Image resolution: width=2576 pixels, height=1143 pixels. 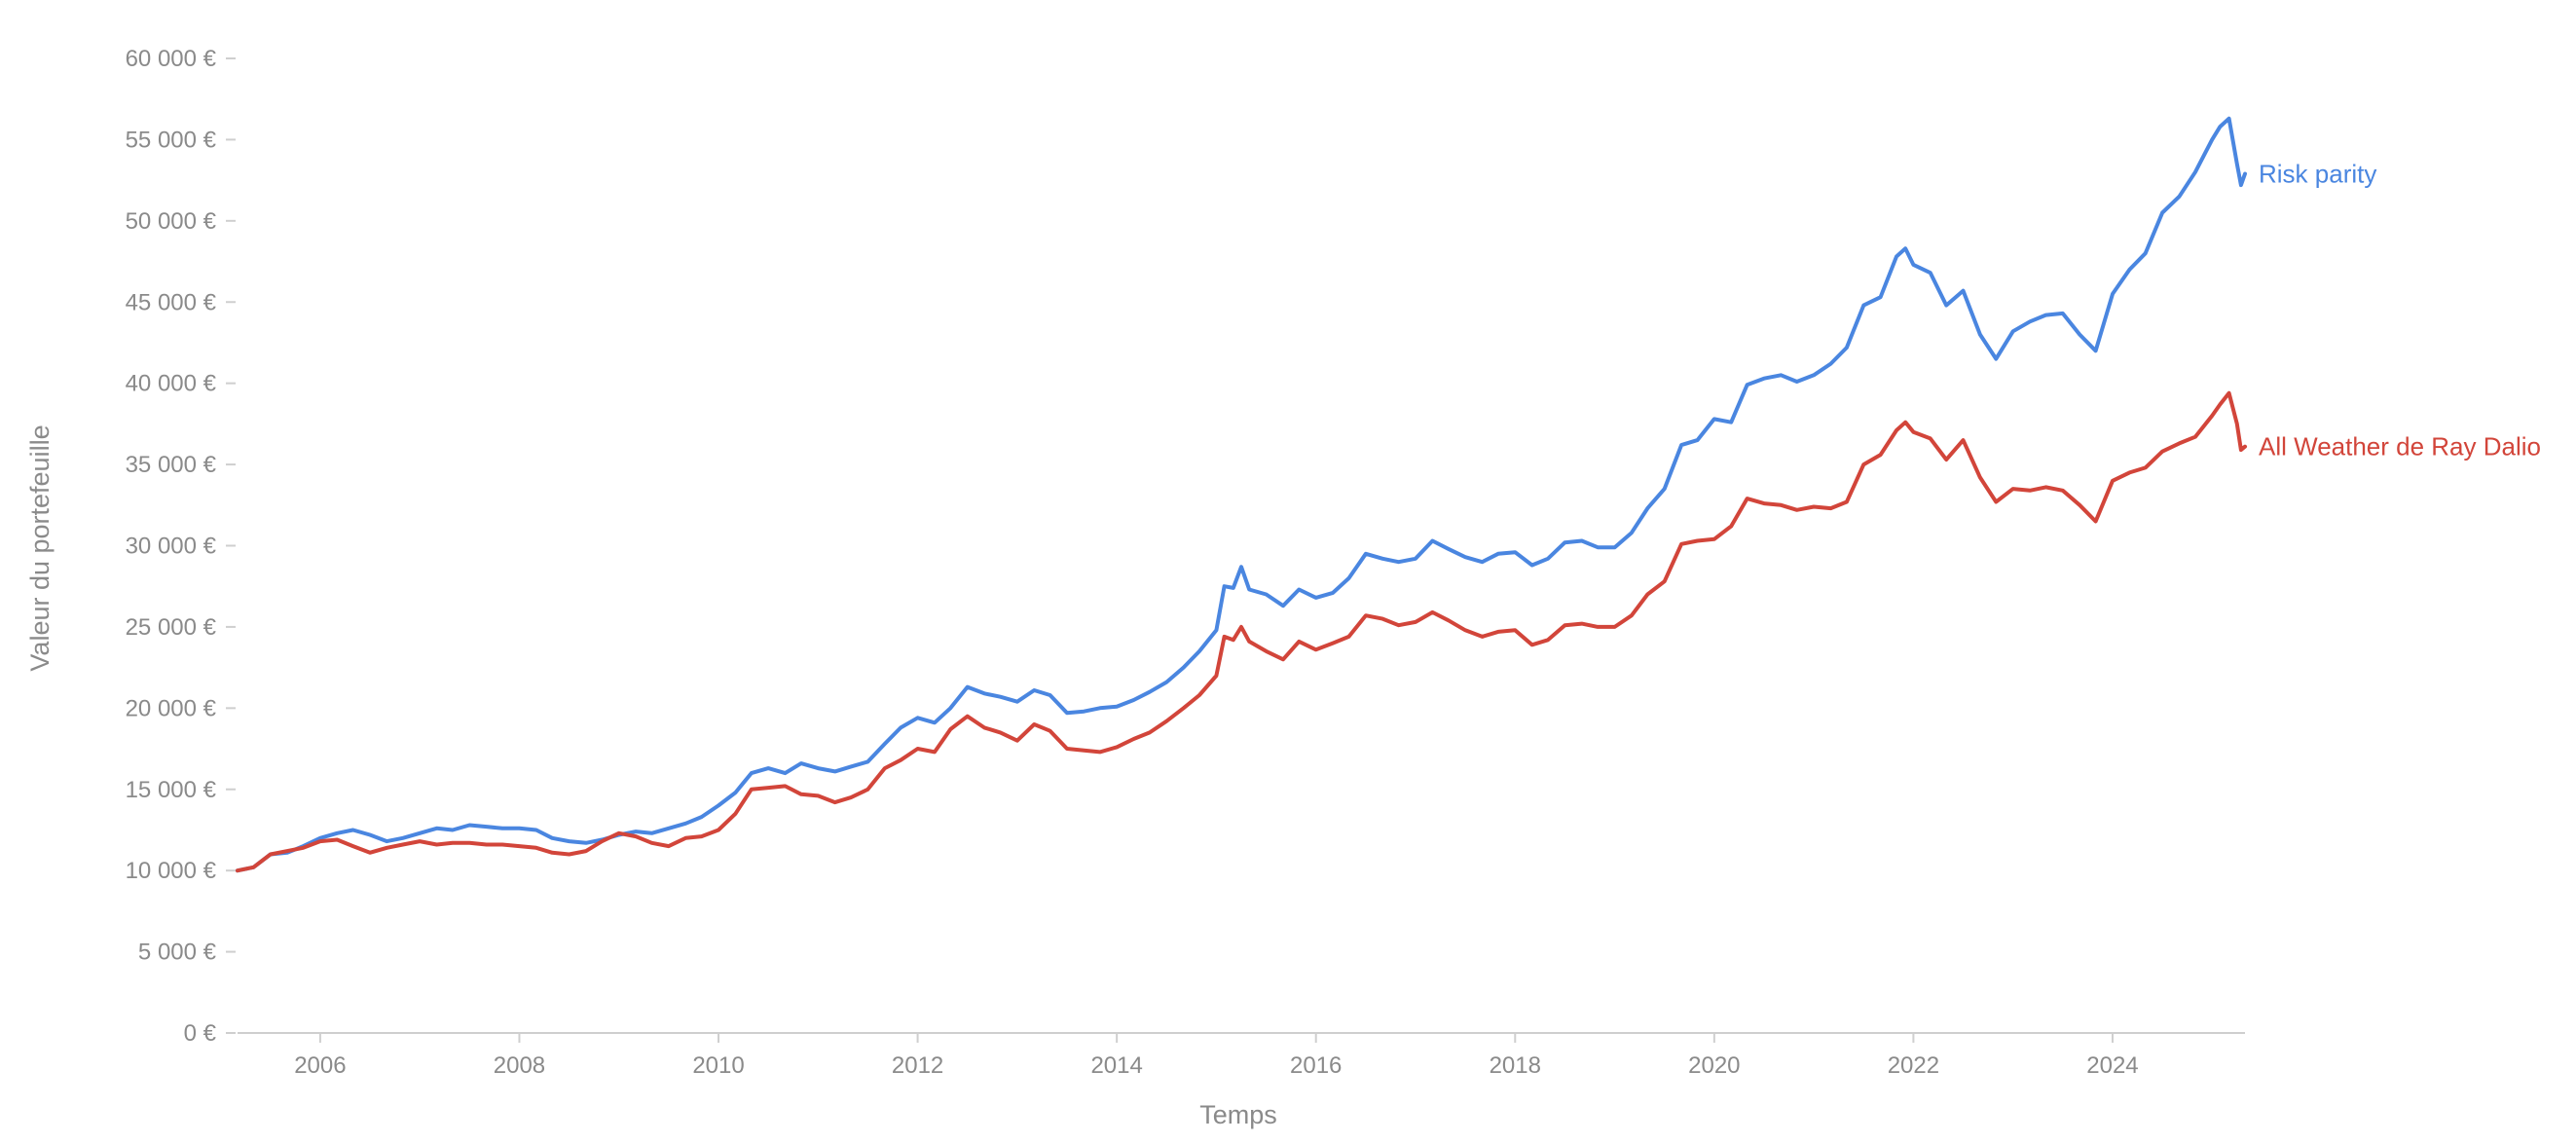 What do you see at coordinates (171, 547) in the screenshot?
I see `y-tick-label: 30 000 €` at bounding box center [171, 547].